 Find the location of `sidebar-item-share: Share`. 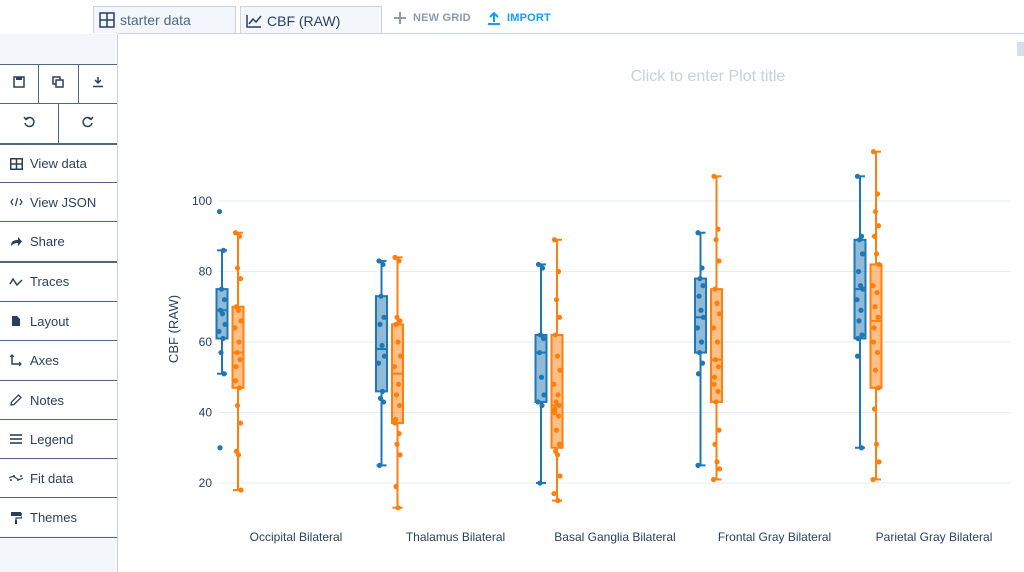

sidebar-item-share: Share is located at coordinates (58, 240).